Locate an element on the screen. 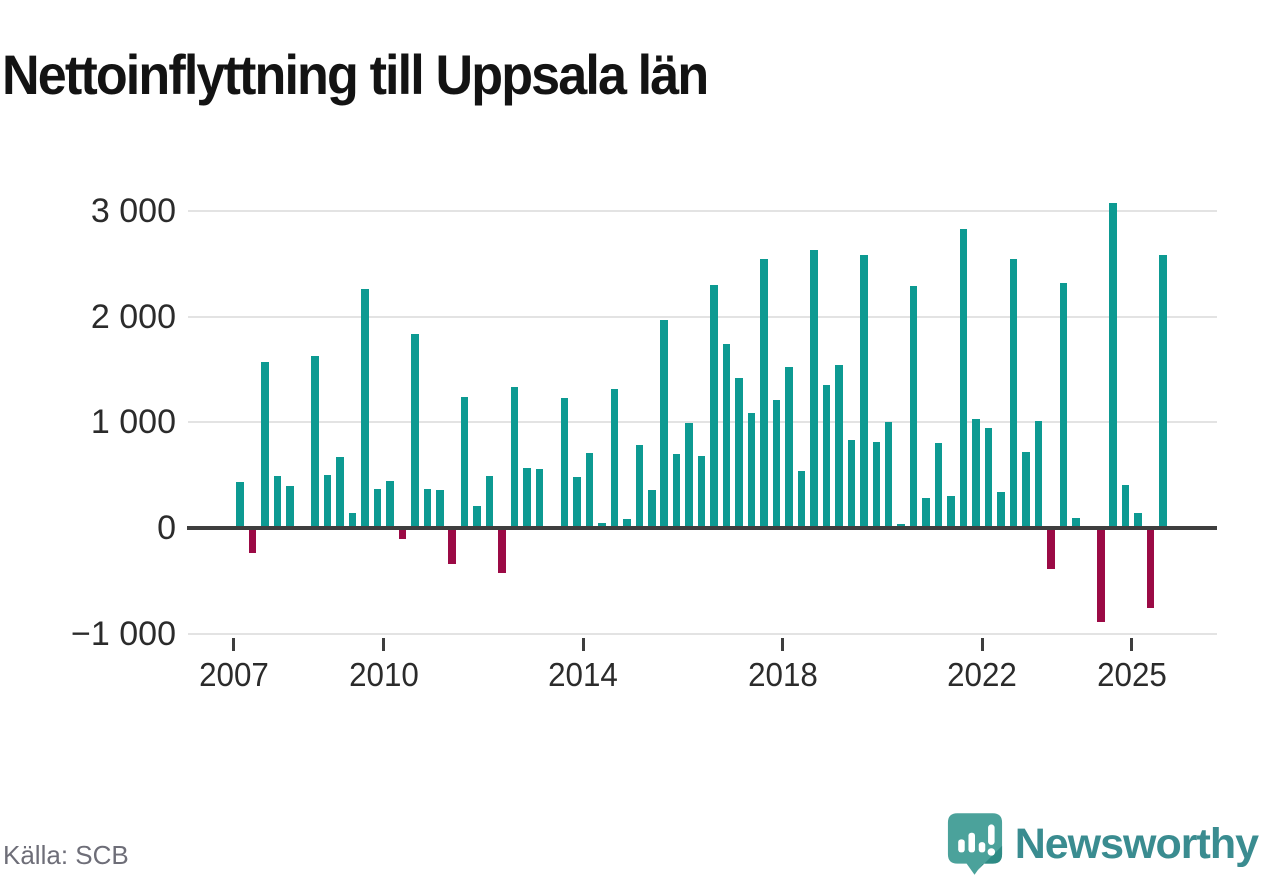  bar-2016-q2 is located at coordinates (701, 491).